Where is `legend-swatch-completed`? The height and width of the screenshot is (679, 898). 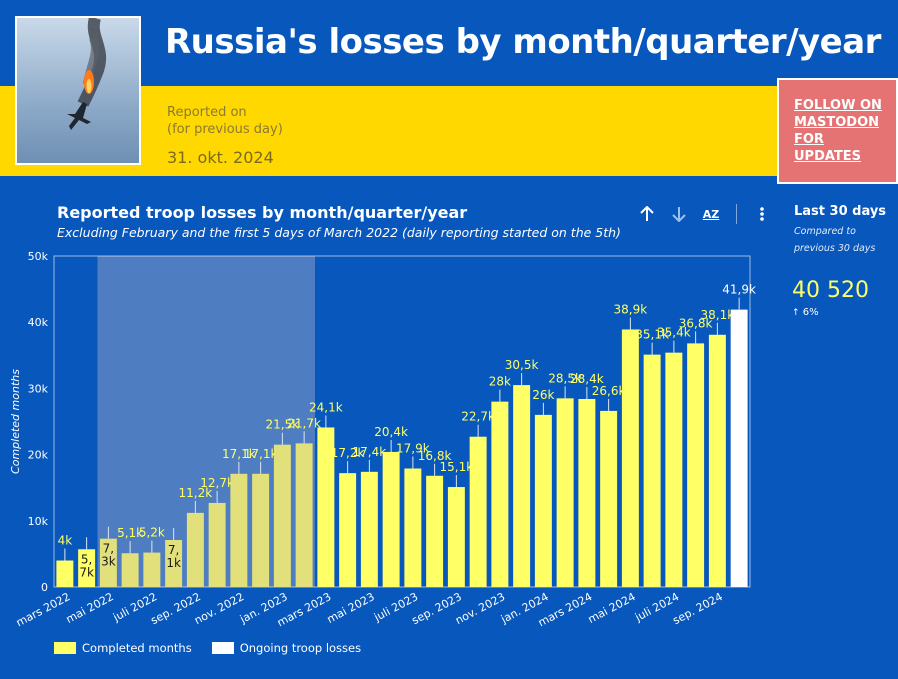 legend-swatch-completed is located at coordinates (65, 648).